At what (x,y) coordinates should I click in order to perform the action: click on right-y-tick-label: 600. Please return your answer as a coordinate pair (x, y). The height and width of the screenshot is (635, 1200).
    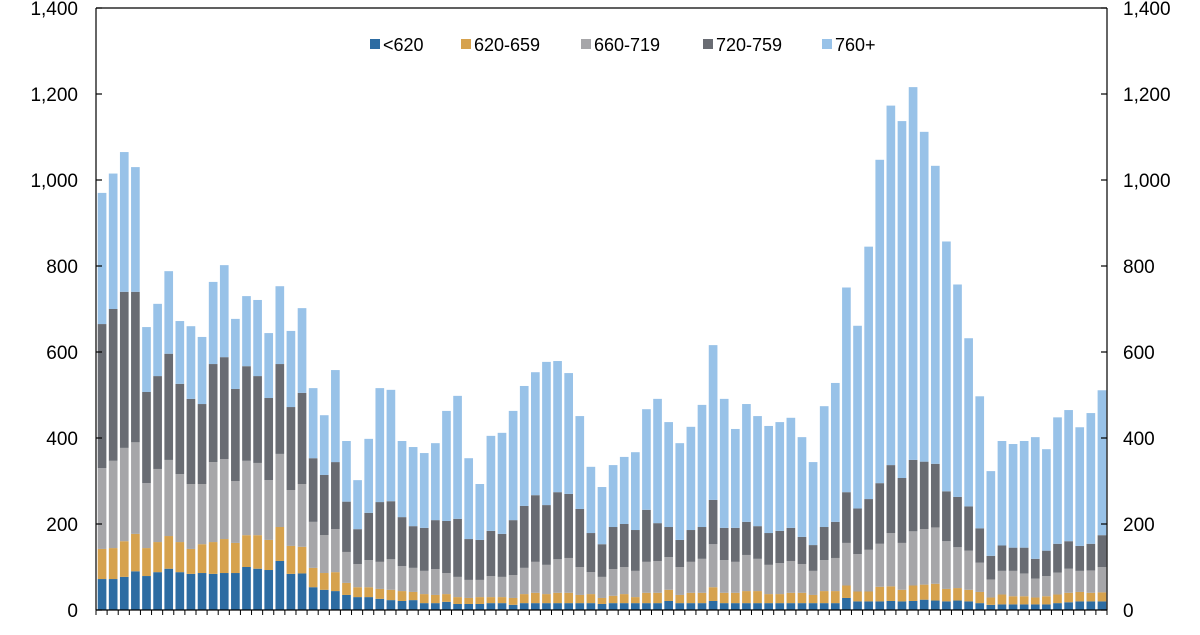
    Looking at the image, I should click on (1139, 353).